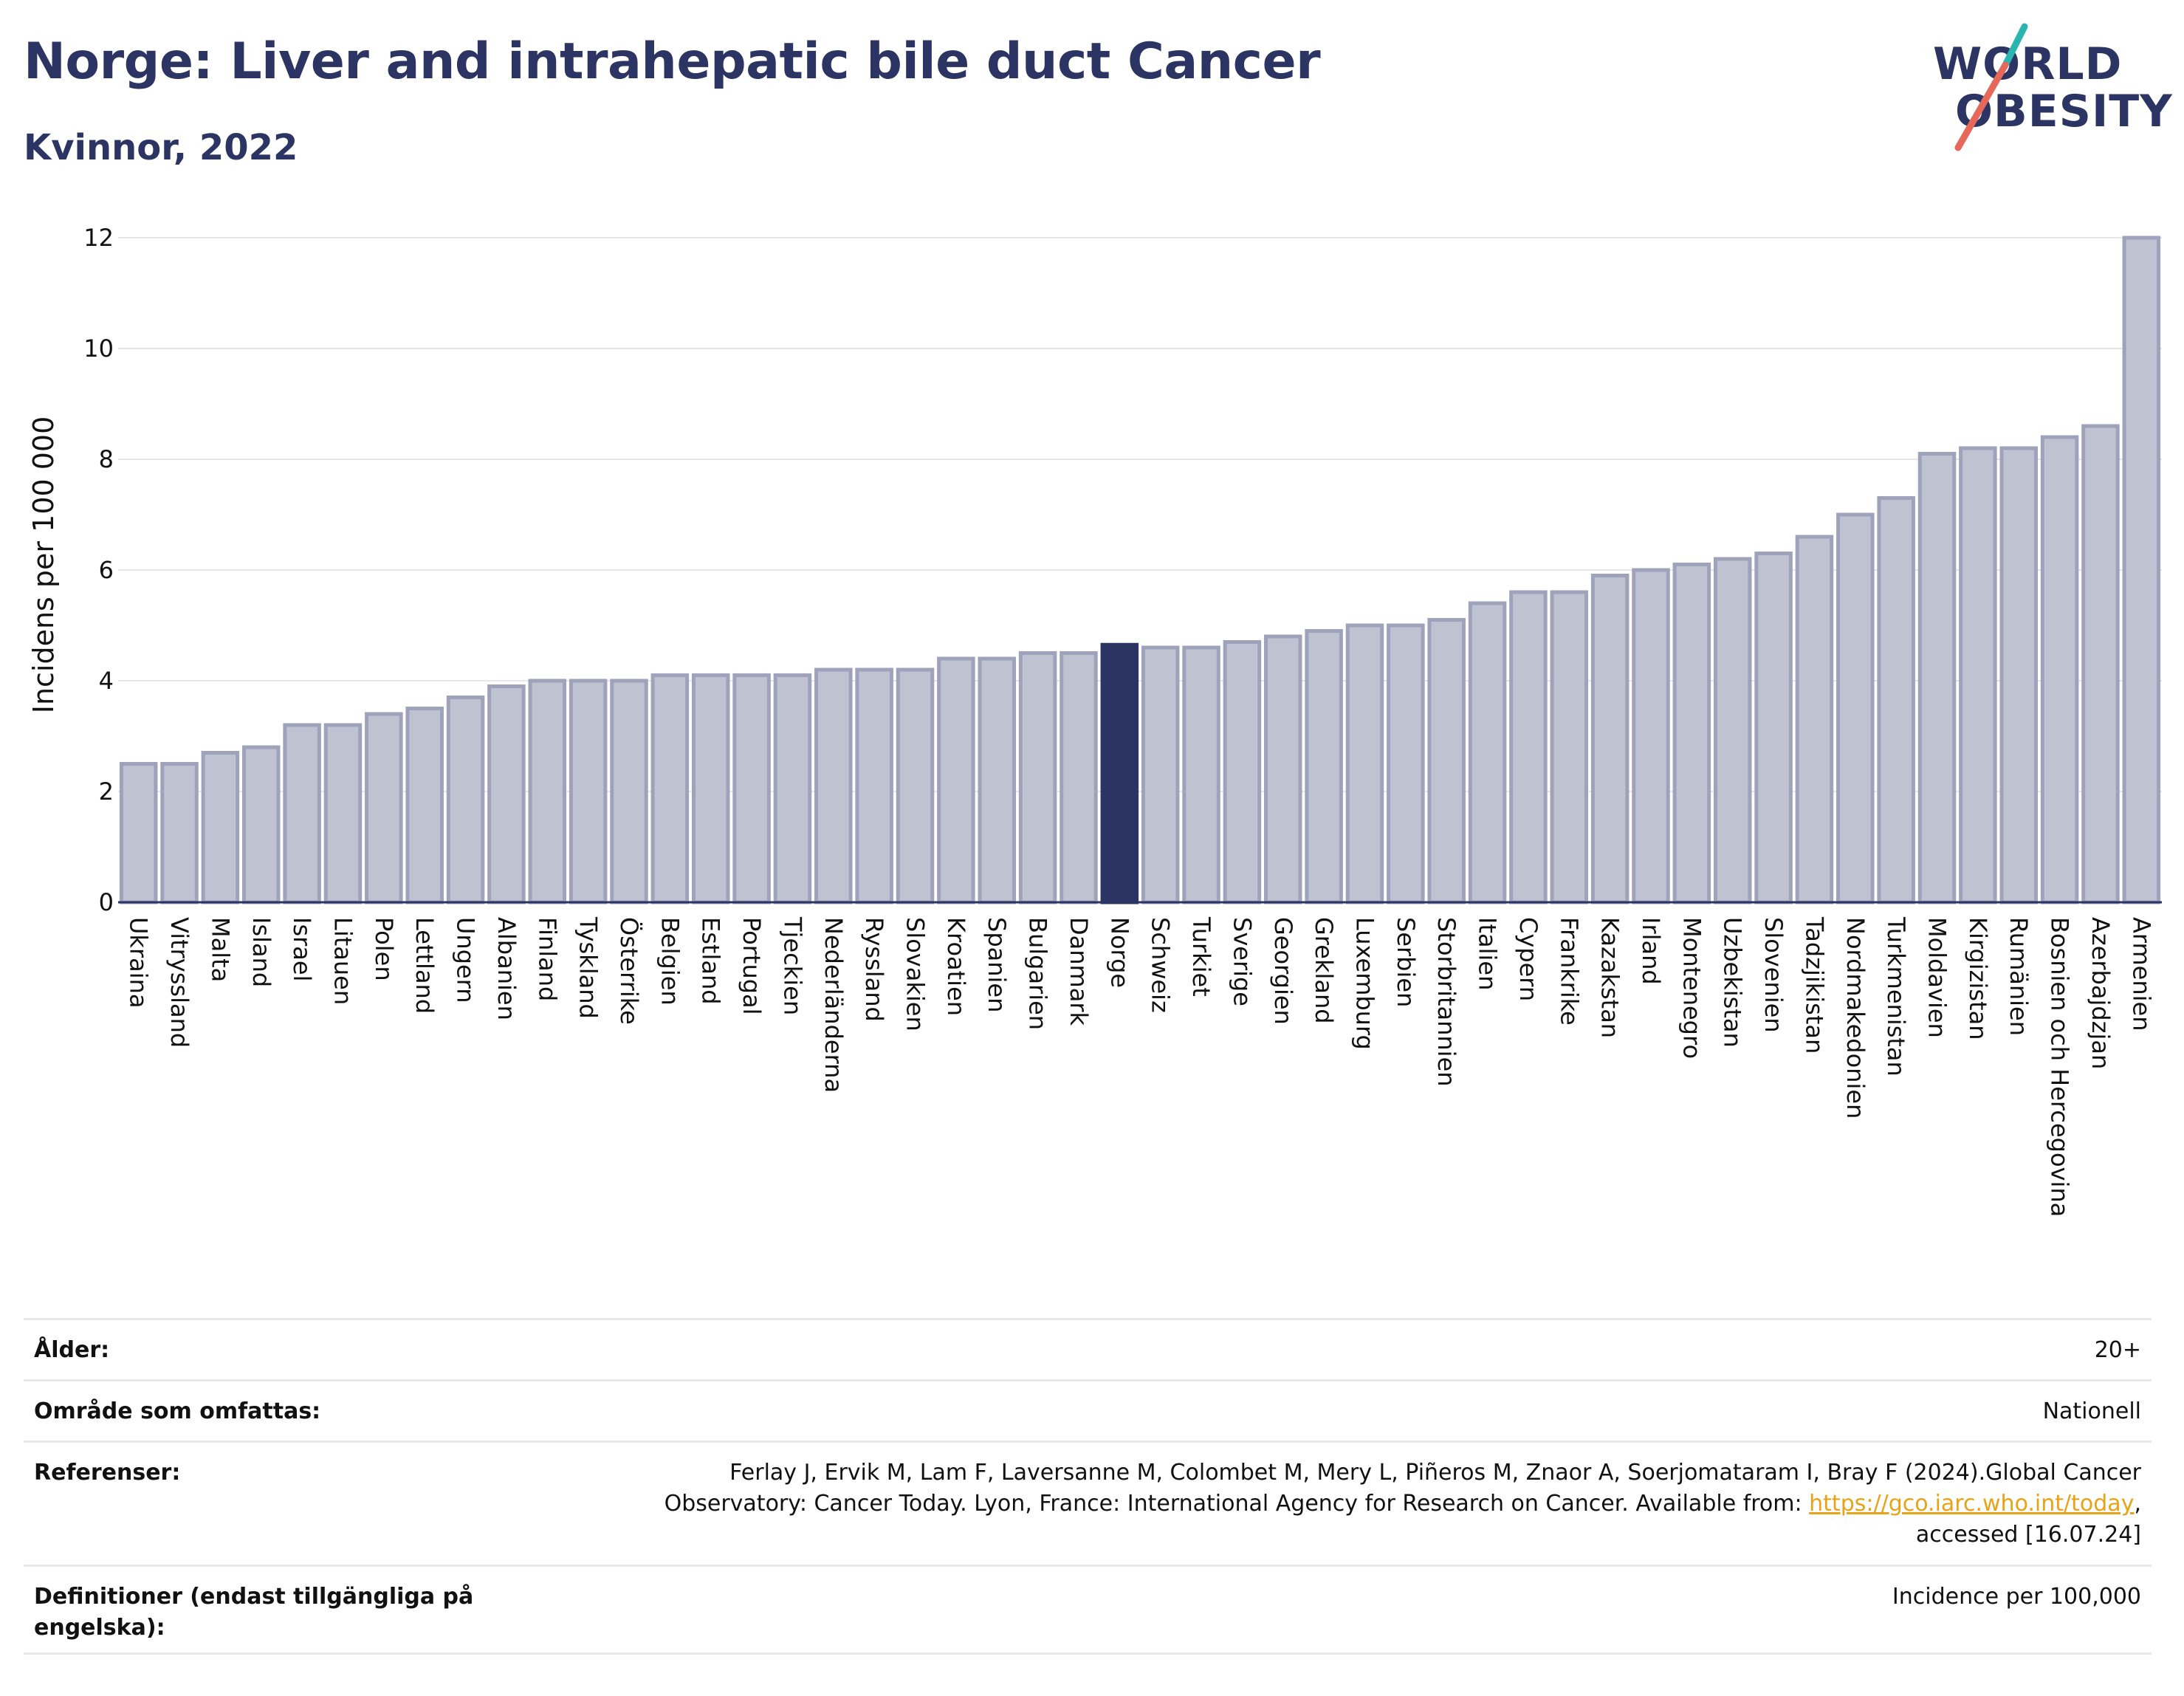  I want to click on info-row-area: Område som omfattas: Nationell, so click(1088, 1410).